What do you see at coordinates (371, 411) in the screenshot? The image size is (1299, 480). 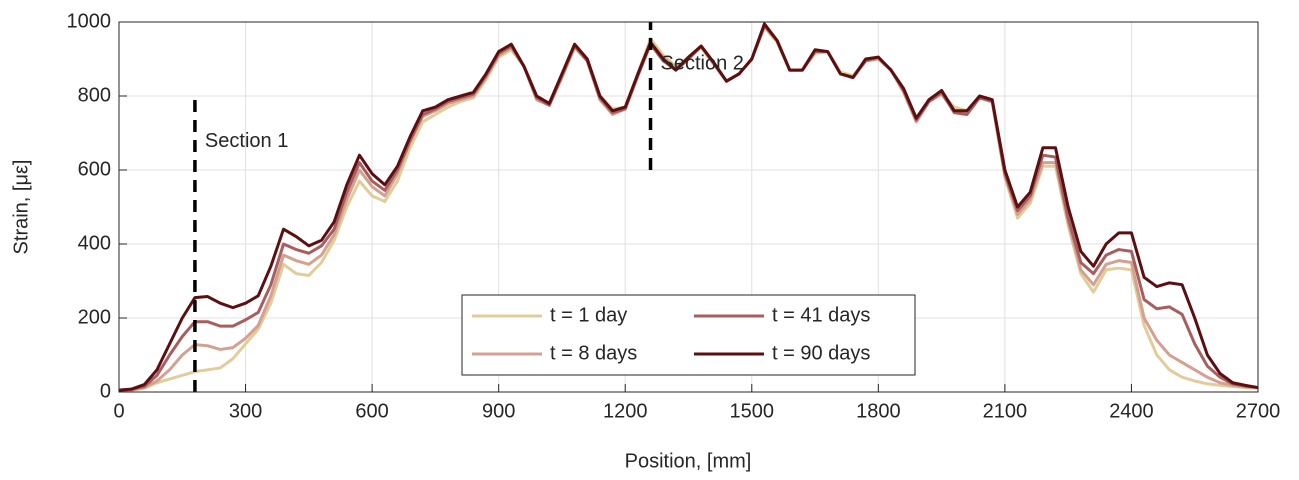 I see `x-tick-label: 600` at bounding box center [371, 411].